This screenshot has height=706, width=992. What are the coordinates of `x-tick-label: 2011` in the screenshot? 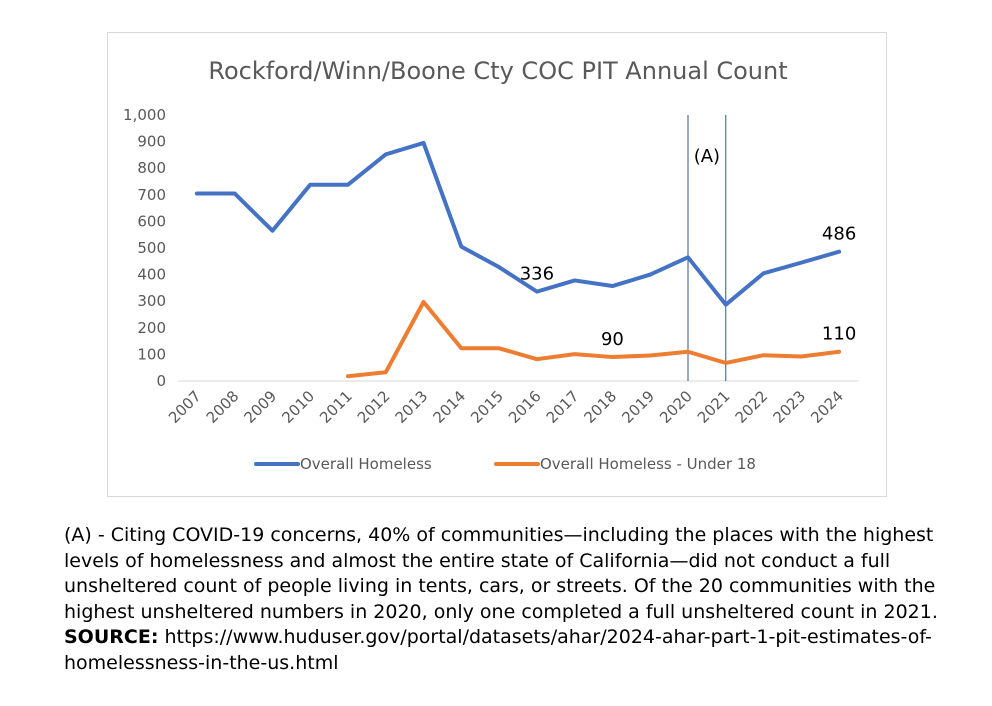 It's located at (336, 407).